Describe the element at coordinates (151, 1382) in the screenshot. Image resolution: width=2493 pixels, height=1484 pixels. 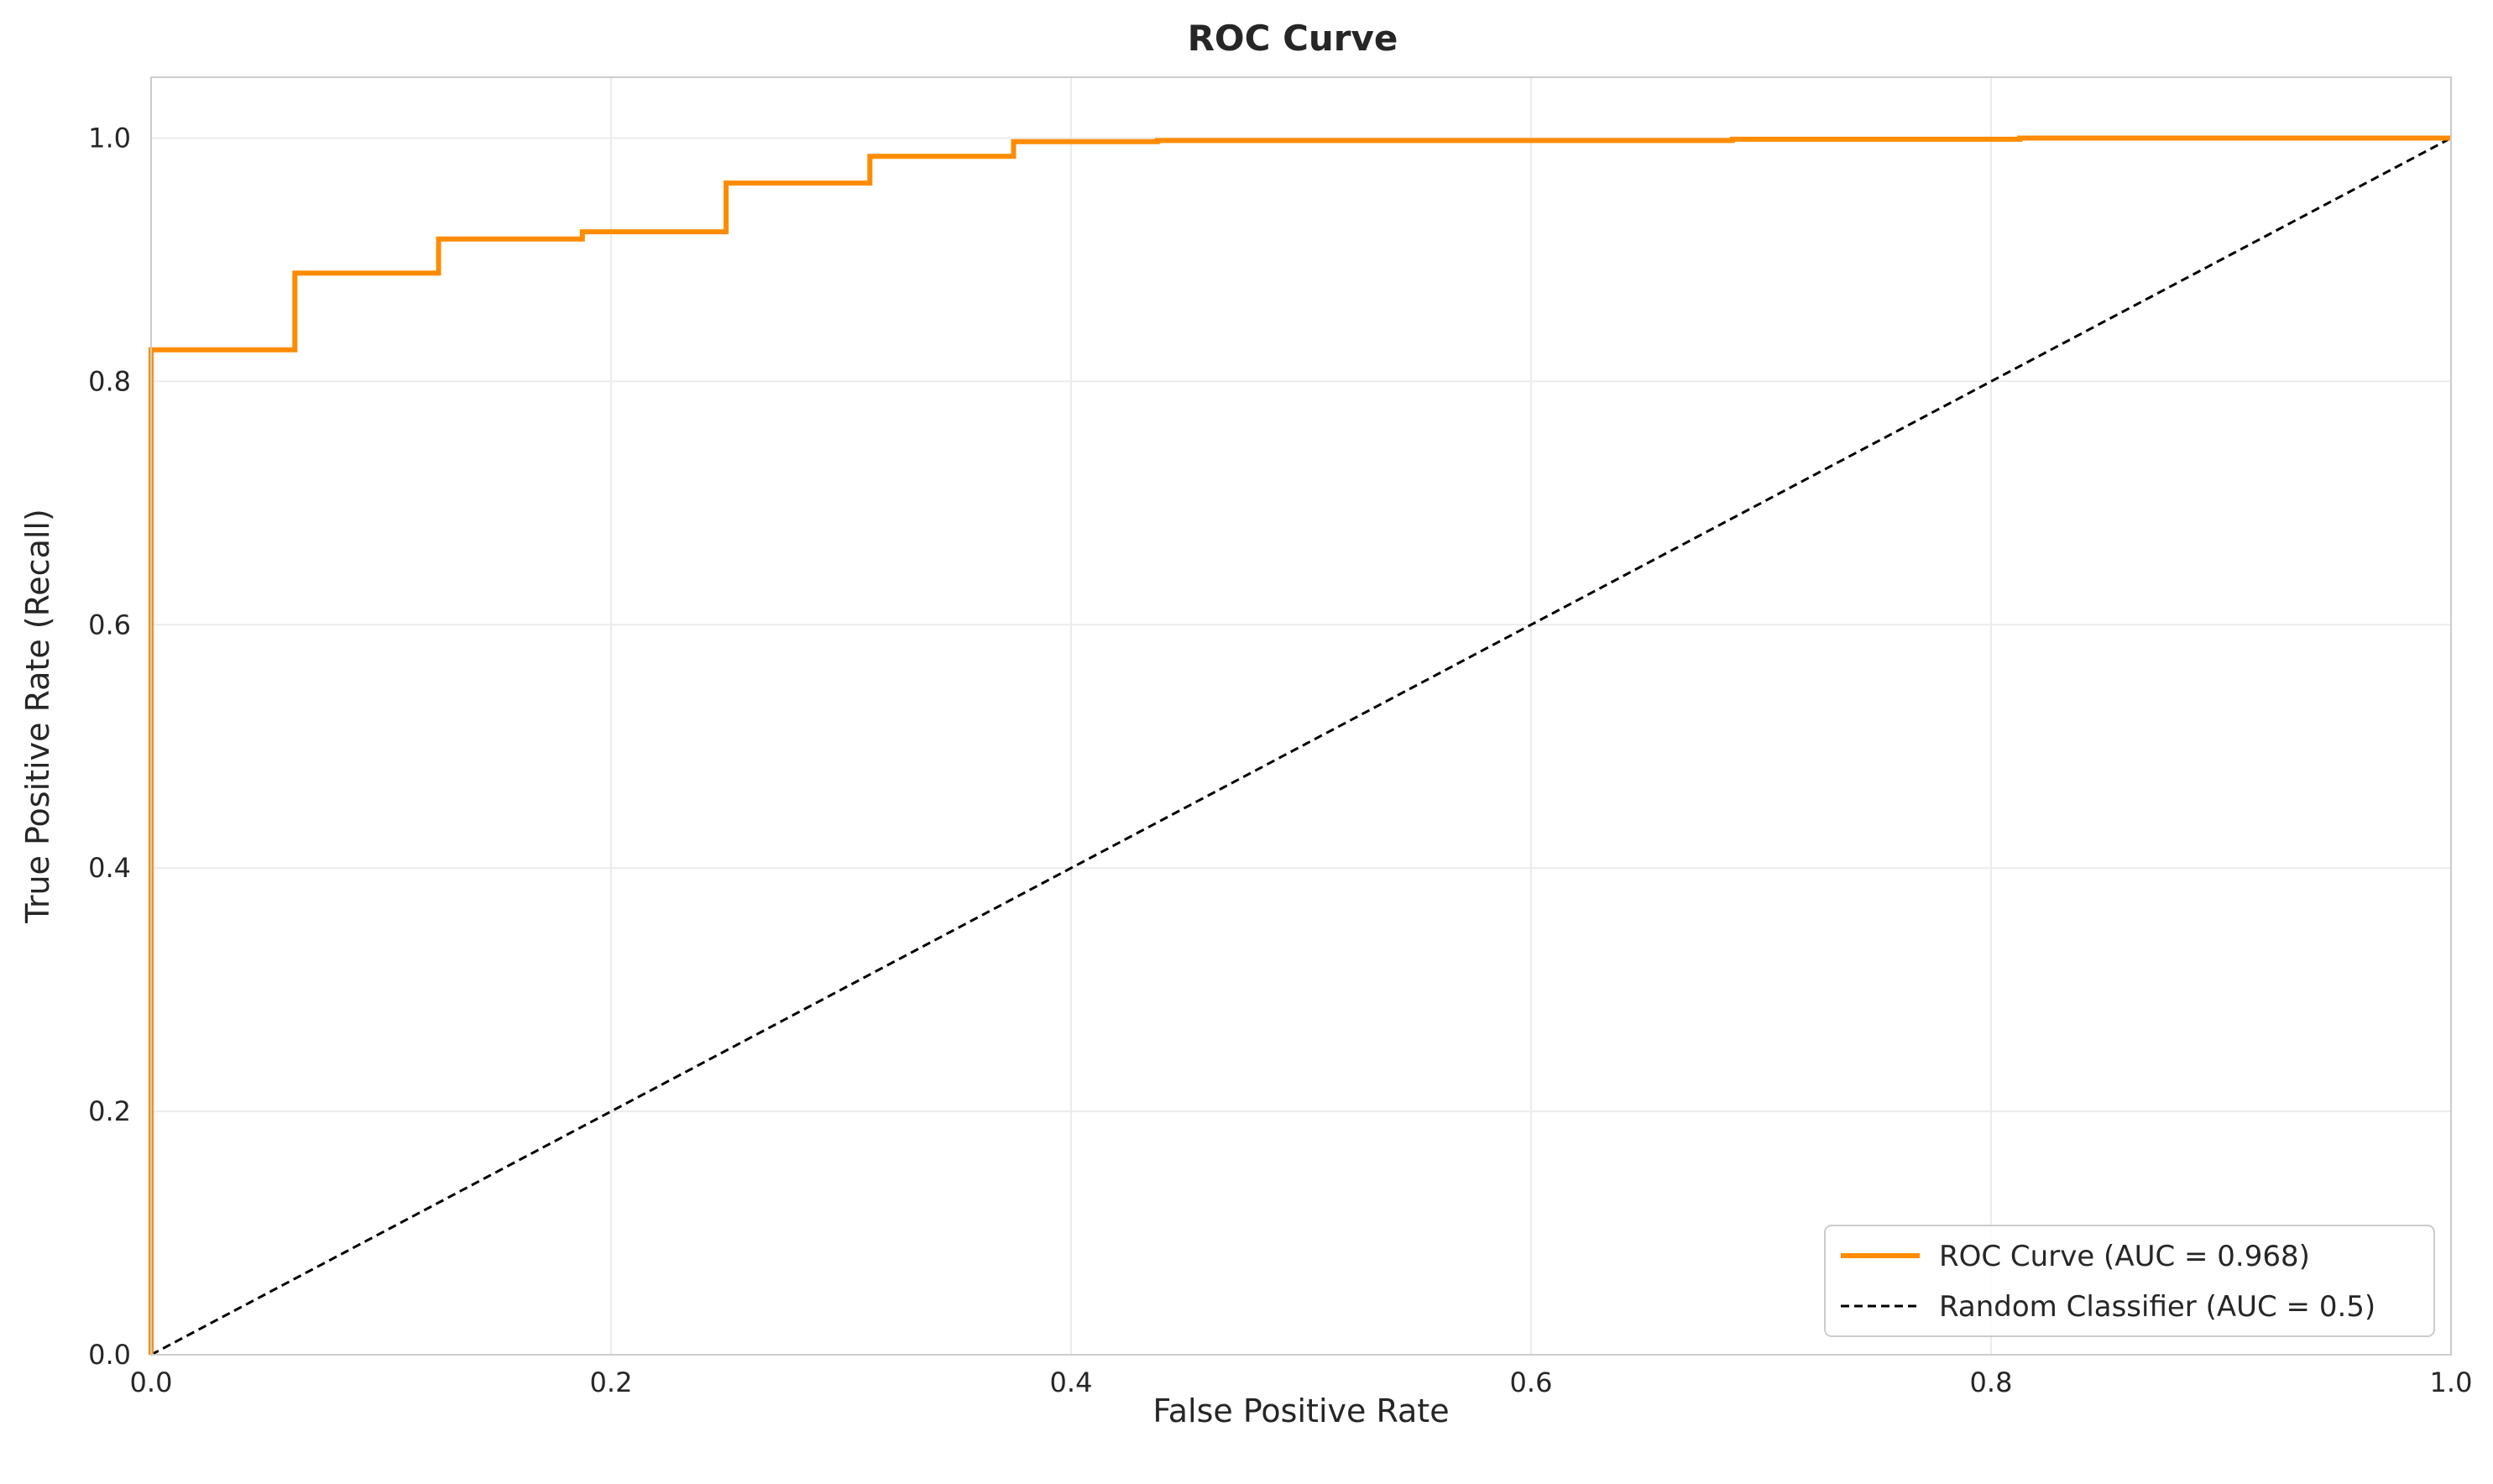
I see `x-tick-label: 0.0` at that location.